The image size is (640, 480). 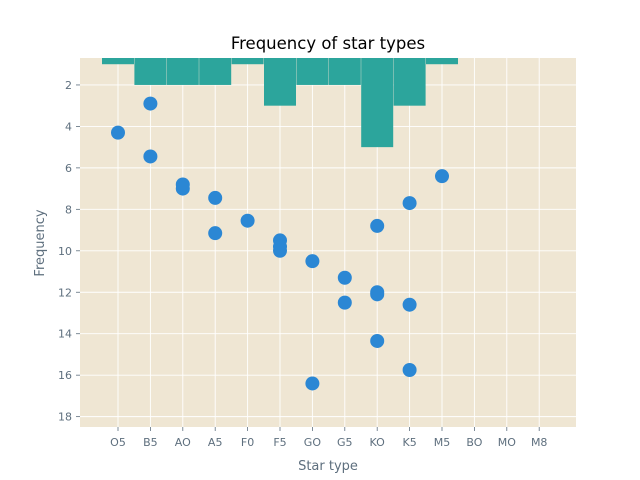 What do you see at coordinates (68, 168) in the screenshot?
I see `y-tick-label: 6` at bounding box center [68, 168].